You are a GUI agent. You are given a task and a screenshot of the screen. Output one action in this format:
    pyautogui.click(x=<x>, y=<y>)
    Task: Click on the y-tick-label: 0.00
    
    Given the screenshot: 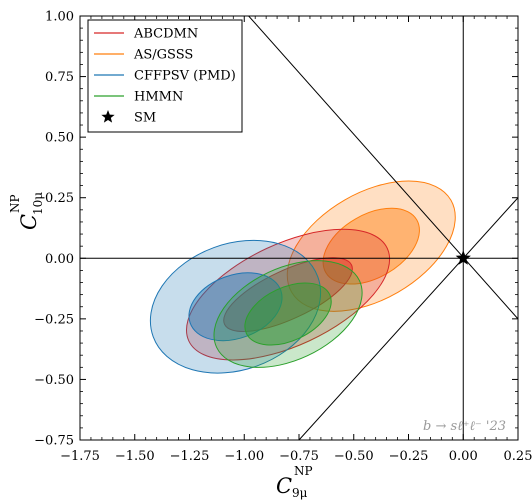 What is the action you would take?
    pyautogui.click(x=59, y=259)
    